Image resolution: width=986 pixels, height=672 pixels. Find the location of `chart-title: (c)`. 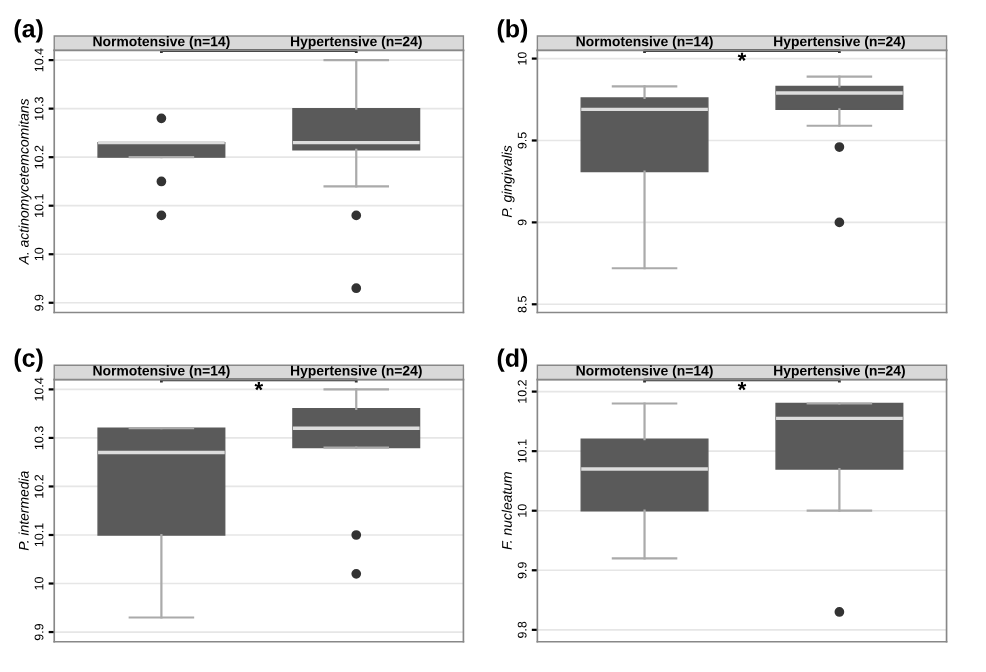

chart-title: (c) is located at coordinates (28, 360).